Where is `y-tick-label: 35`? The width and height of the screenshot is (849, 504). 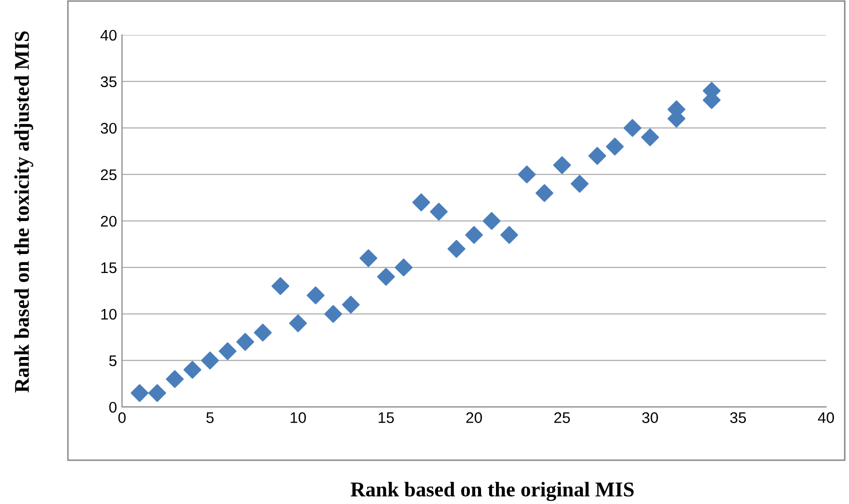 y-tick-label: 35 is located at coordinates (108, 82).